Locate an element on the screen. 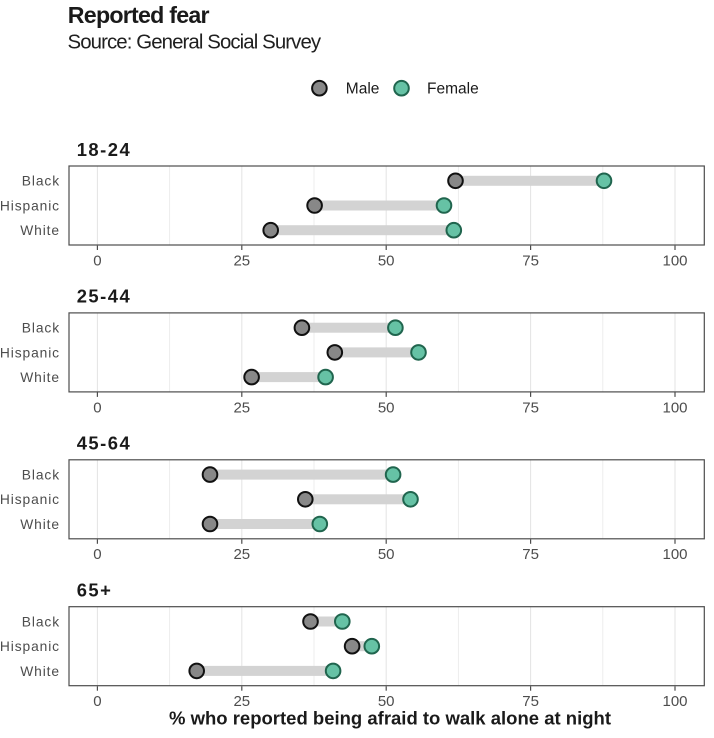  svg-text: 65+ is located at coordinates (95, 590).